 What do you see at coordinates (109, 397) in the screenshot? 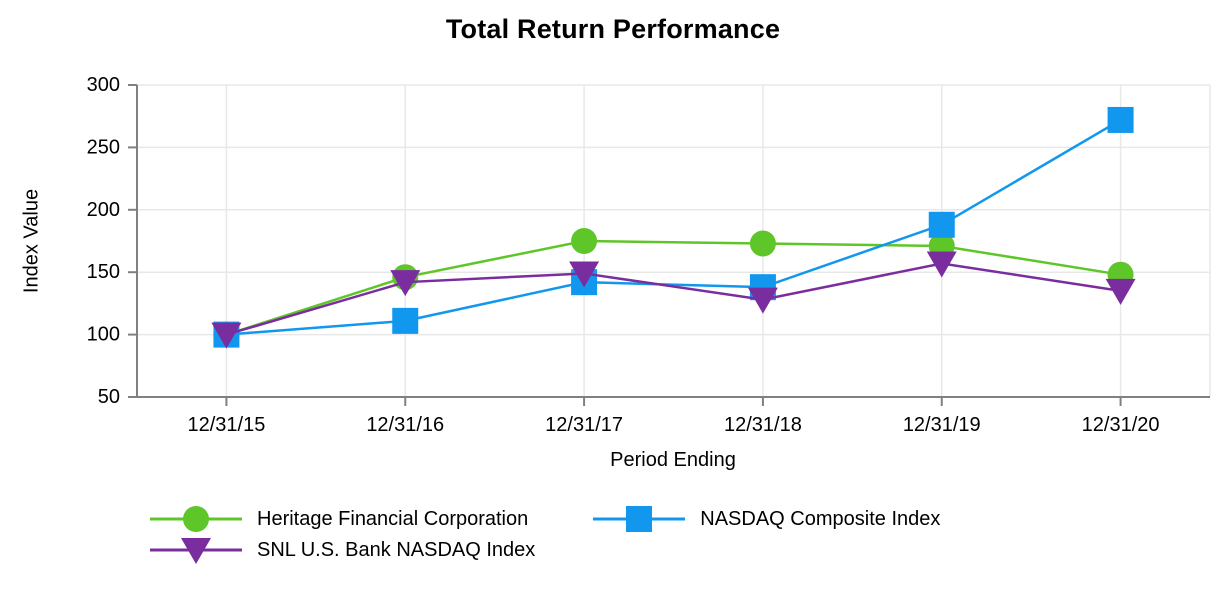
I see `y-tick-label: 50` at bounding box center [109, 397].